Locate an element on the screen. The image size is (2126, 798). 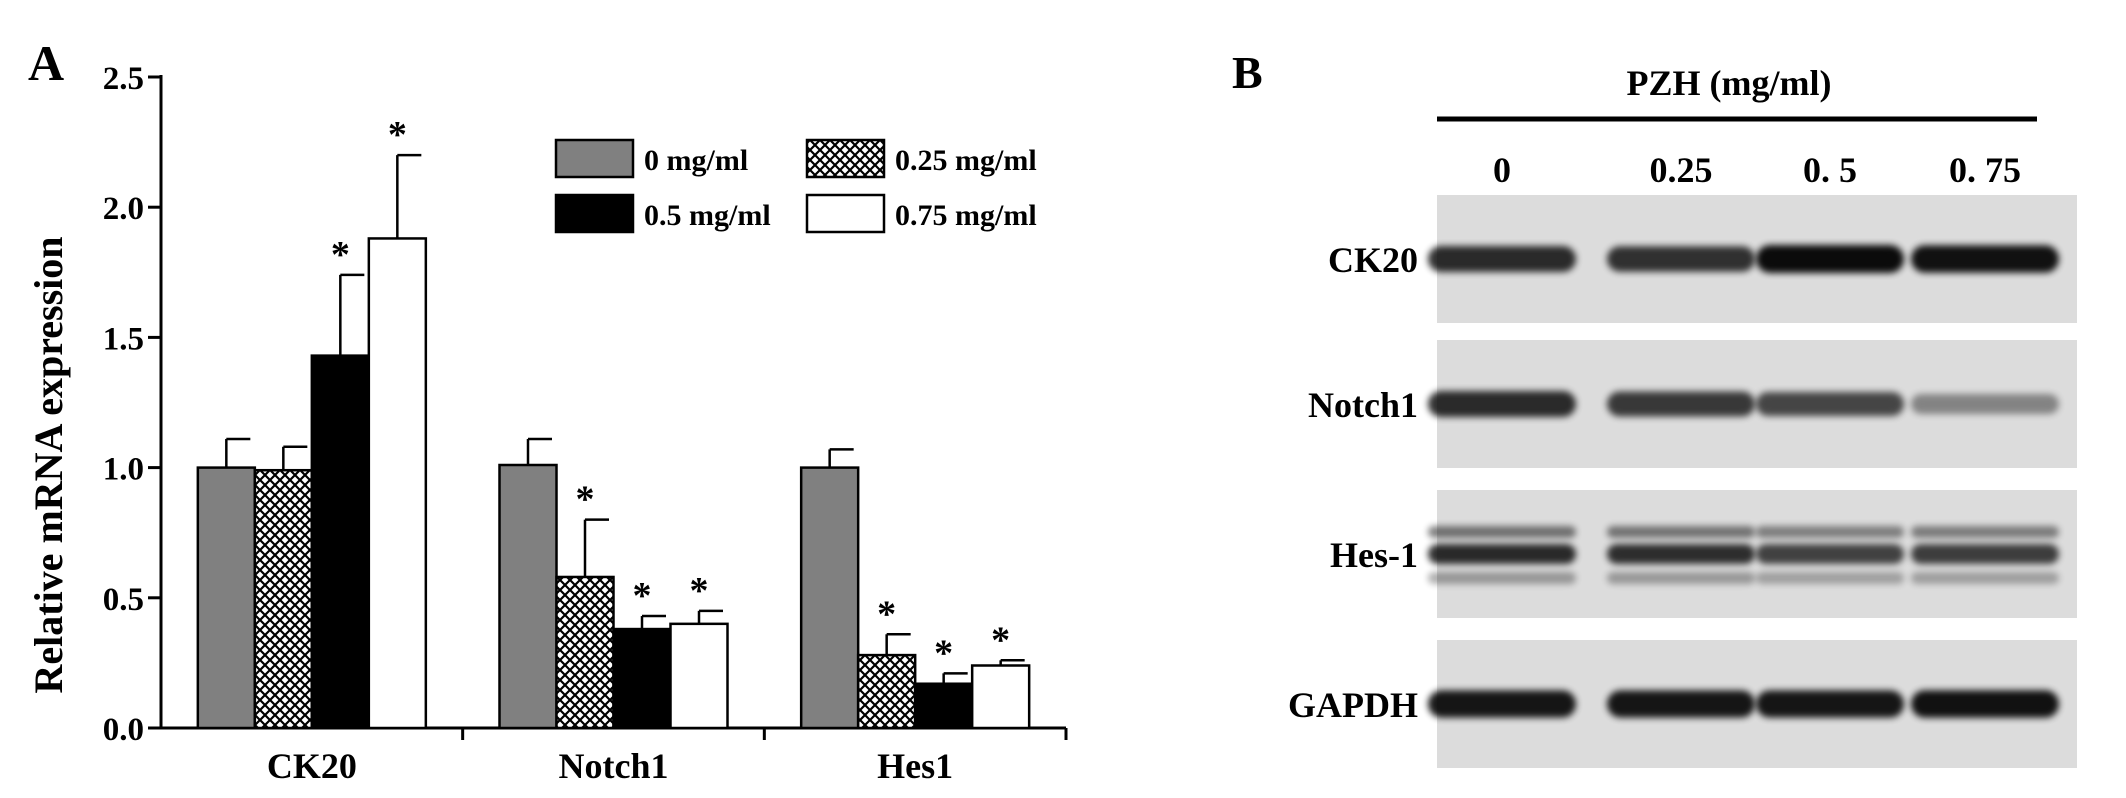
legend-label: 0.5 mg/ml is located at coordinates (707, 215).